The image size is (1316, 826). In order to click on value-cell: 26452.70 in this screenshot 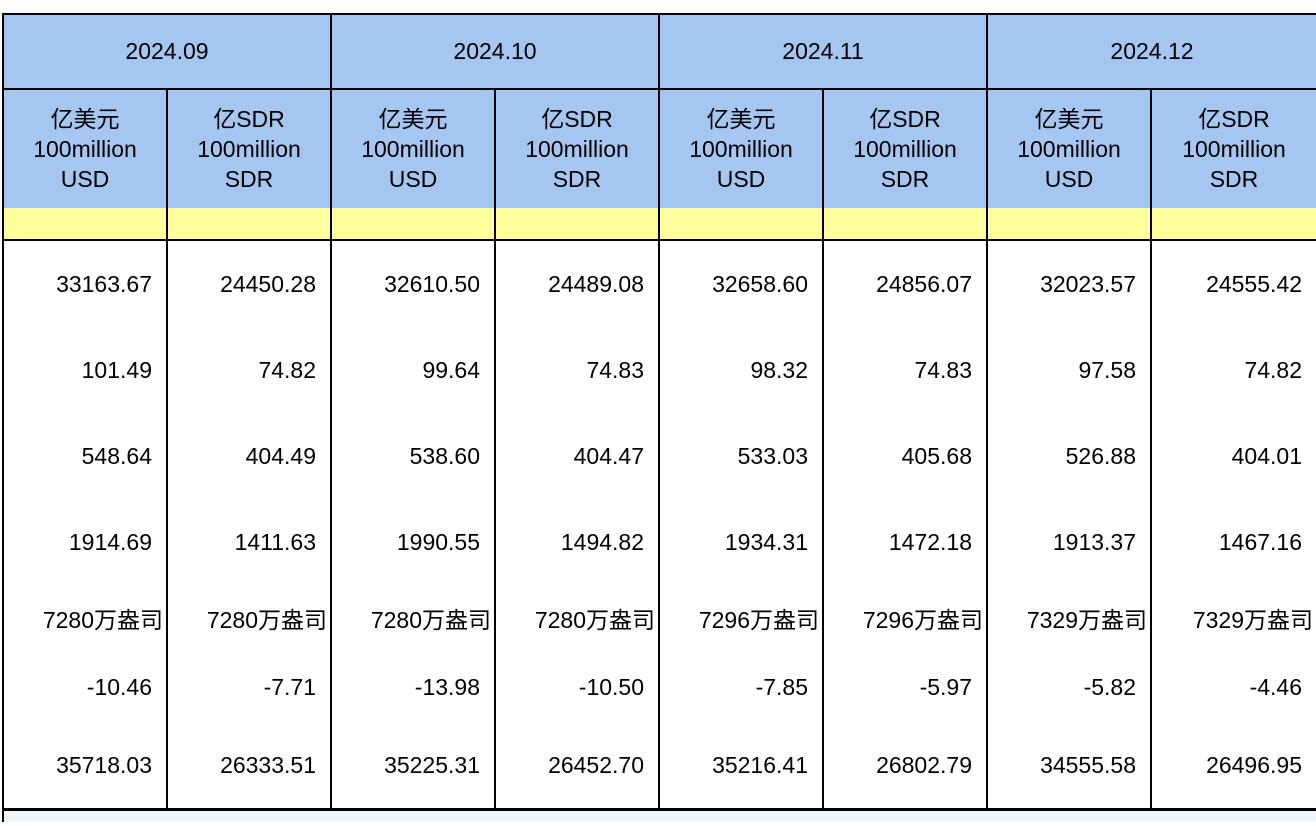, I will do `click(578, 765)`.